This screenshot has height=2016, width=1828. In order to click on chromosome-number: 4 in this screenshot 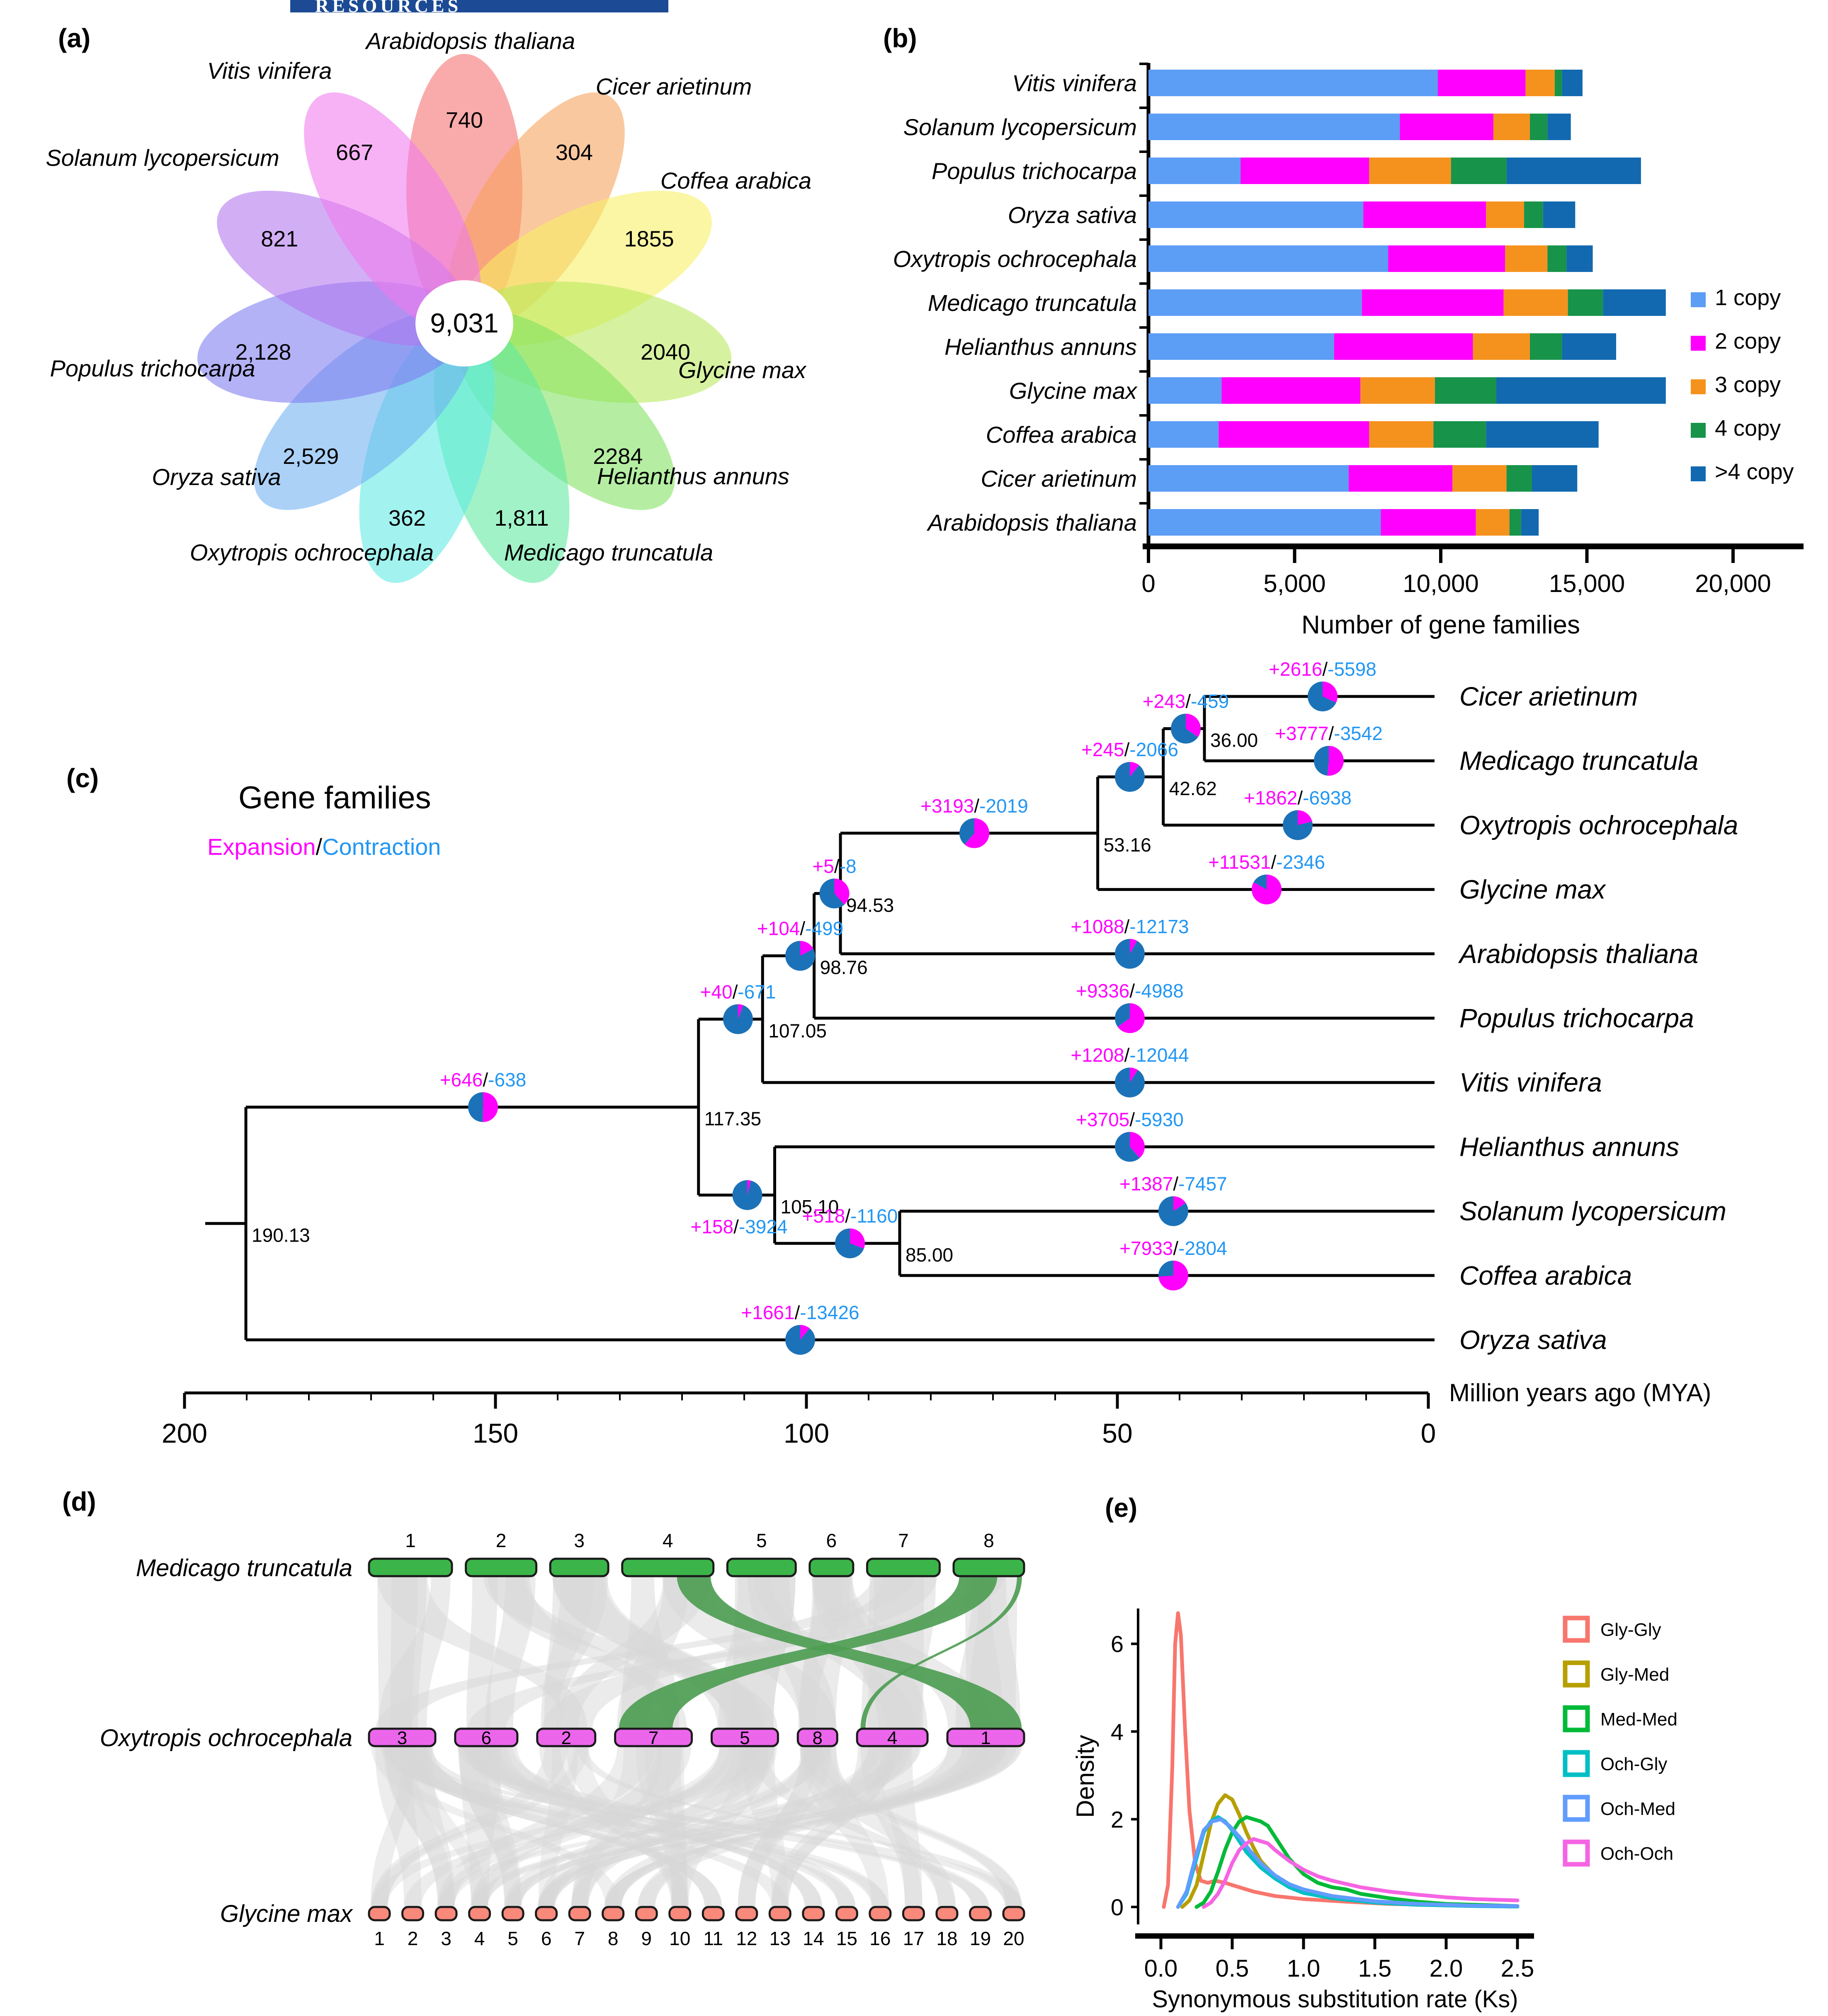, I will do `click(480, 1938)`.